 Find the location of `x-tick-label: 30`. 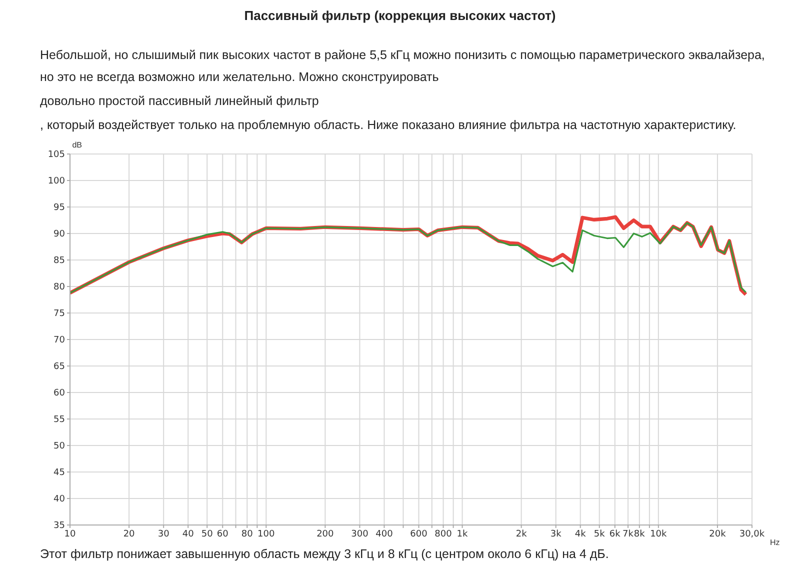

x-tick-label: 30 is located at coordinates (164, 534).